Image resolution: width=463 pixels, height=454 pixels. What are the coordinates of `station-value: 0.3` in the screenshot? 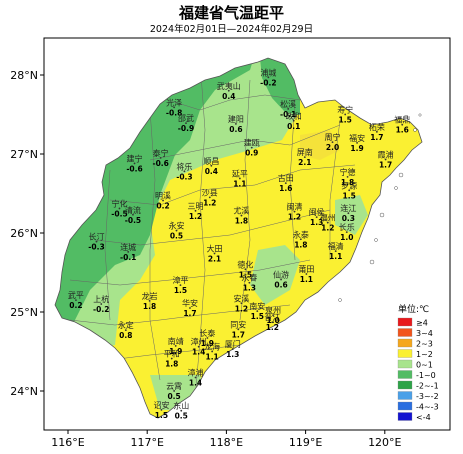 It's located at (348, 218).